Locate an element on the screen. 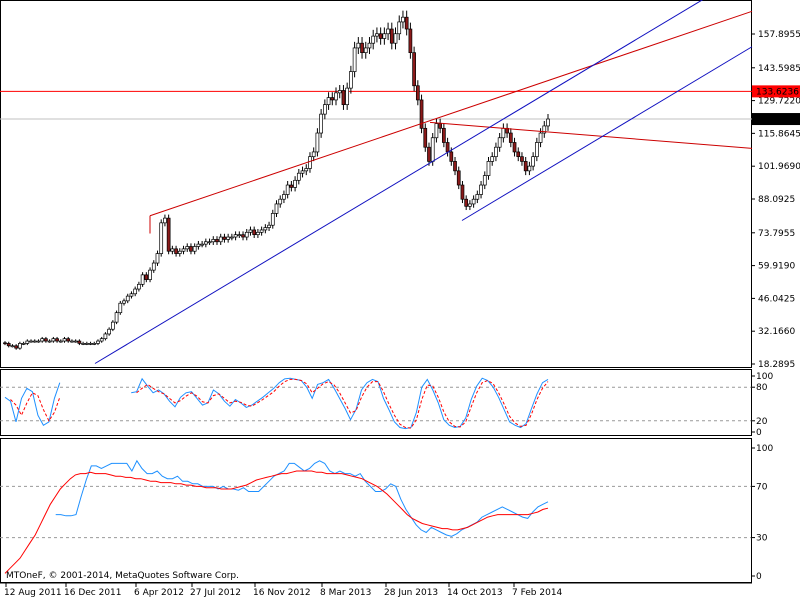 Image resolution: width=800 pixels, height=600 pixels. price-level-box is located at coordinates (776, 91).